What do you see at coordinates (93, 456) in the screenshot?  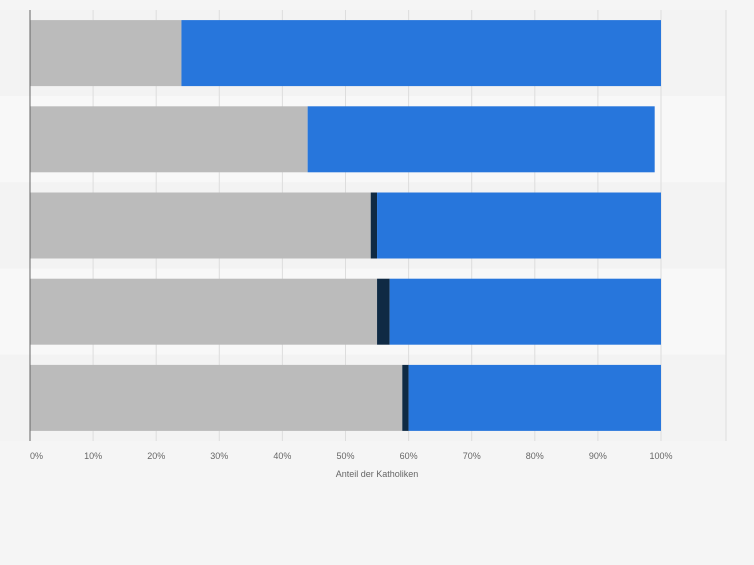 I see `x-tick-label: 10%` at bounding box center [93, 456].